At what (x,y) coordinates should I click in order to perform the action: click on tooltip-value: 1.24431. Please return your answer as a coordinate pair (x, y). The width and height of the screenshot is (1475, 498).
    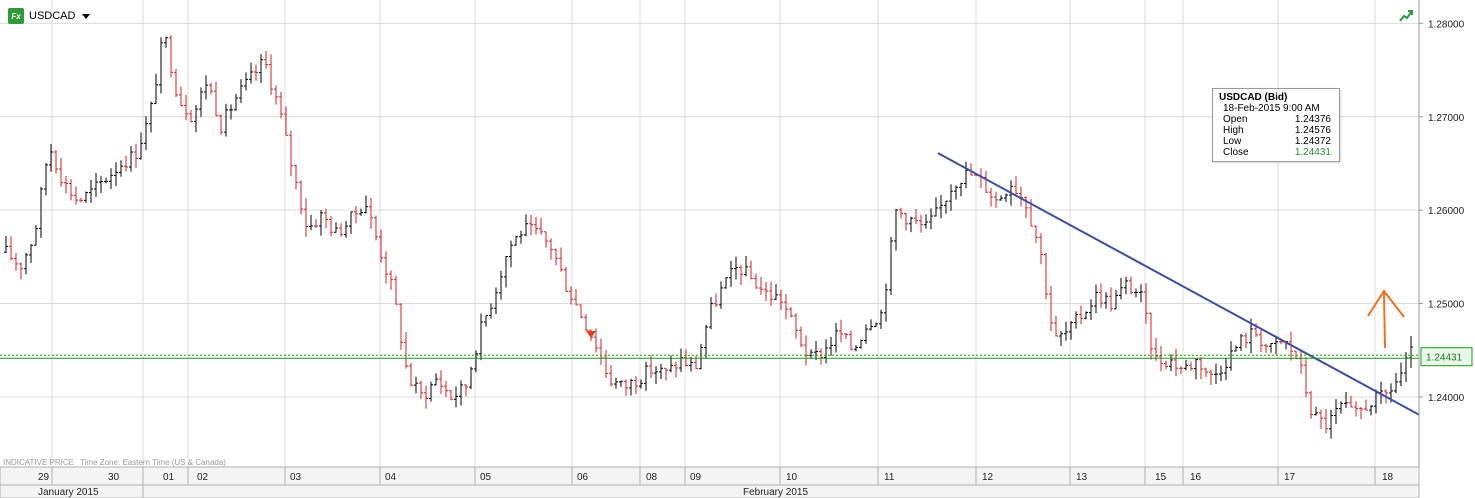
    Looking at the image, I should click on (1312, 152).